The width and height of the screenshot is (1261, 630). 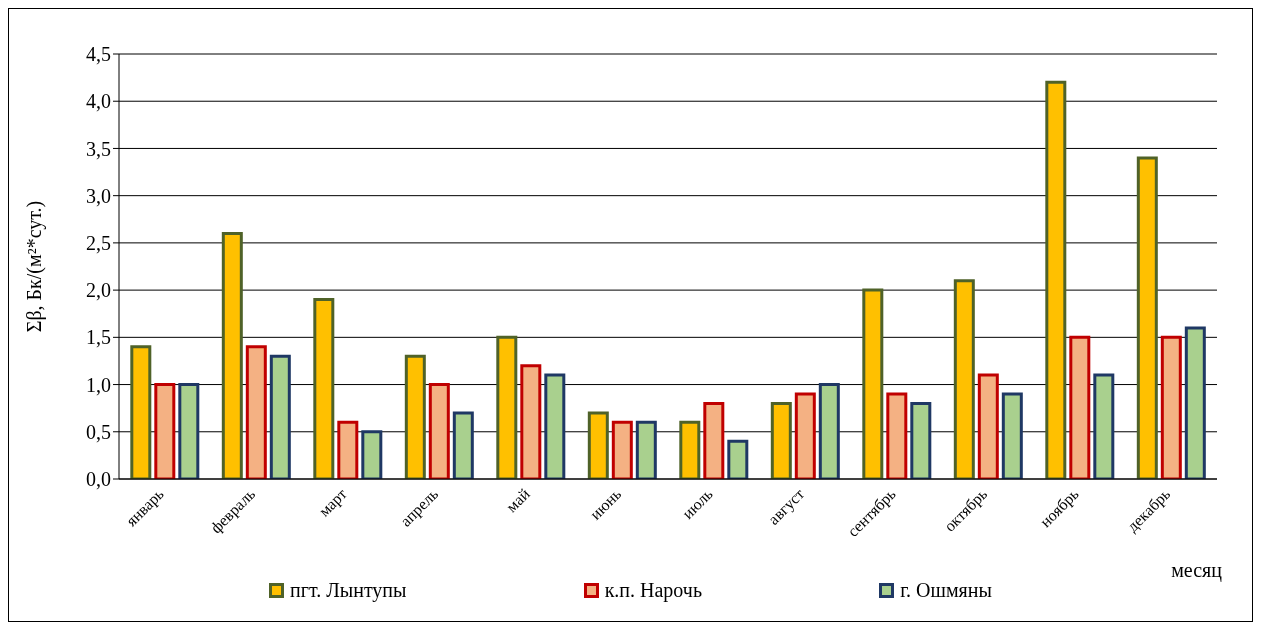 I want to click on y-tick-label: 4,5, so click(x=98, y=54).